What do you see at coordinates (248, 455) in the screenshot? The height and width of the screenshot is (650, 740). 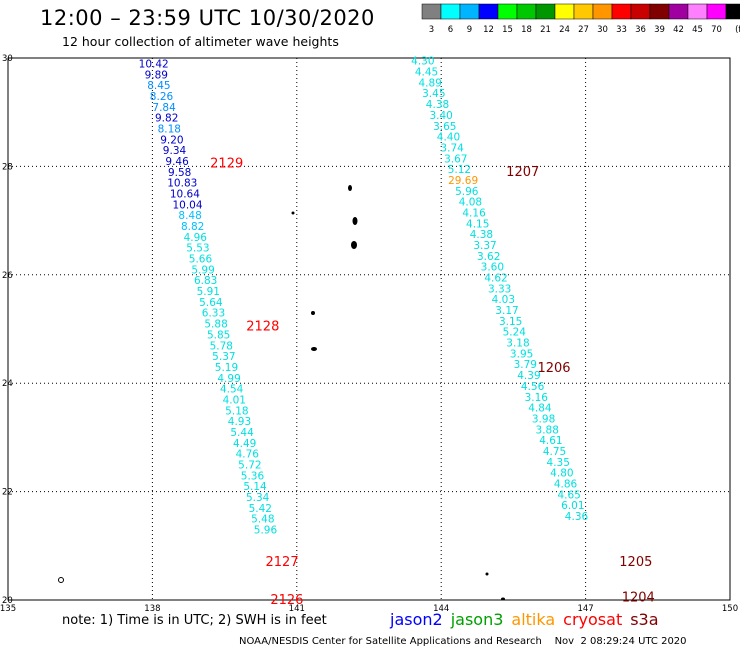 I see `swh-value: 4.76` at bounding box center [248, 455].